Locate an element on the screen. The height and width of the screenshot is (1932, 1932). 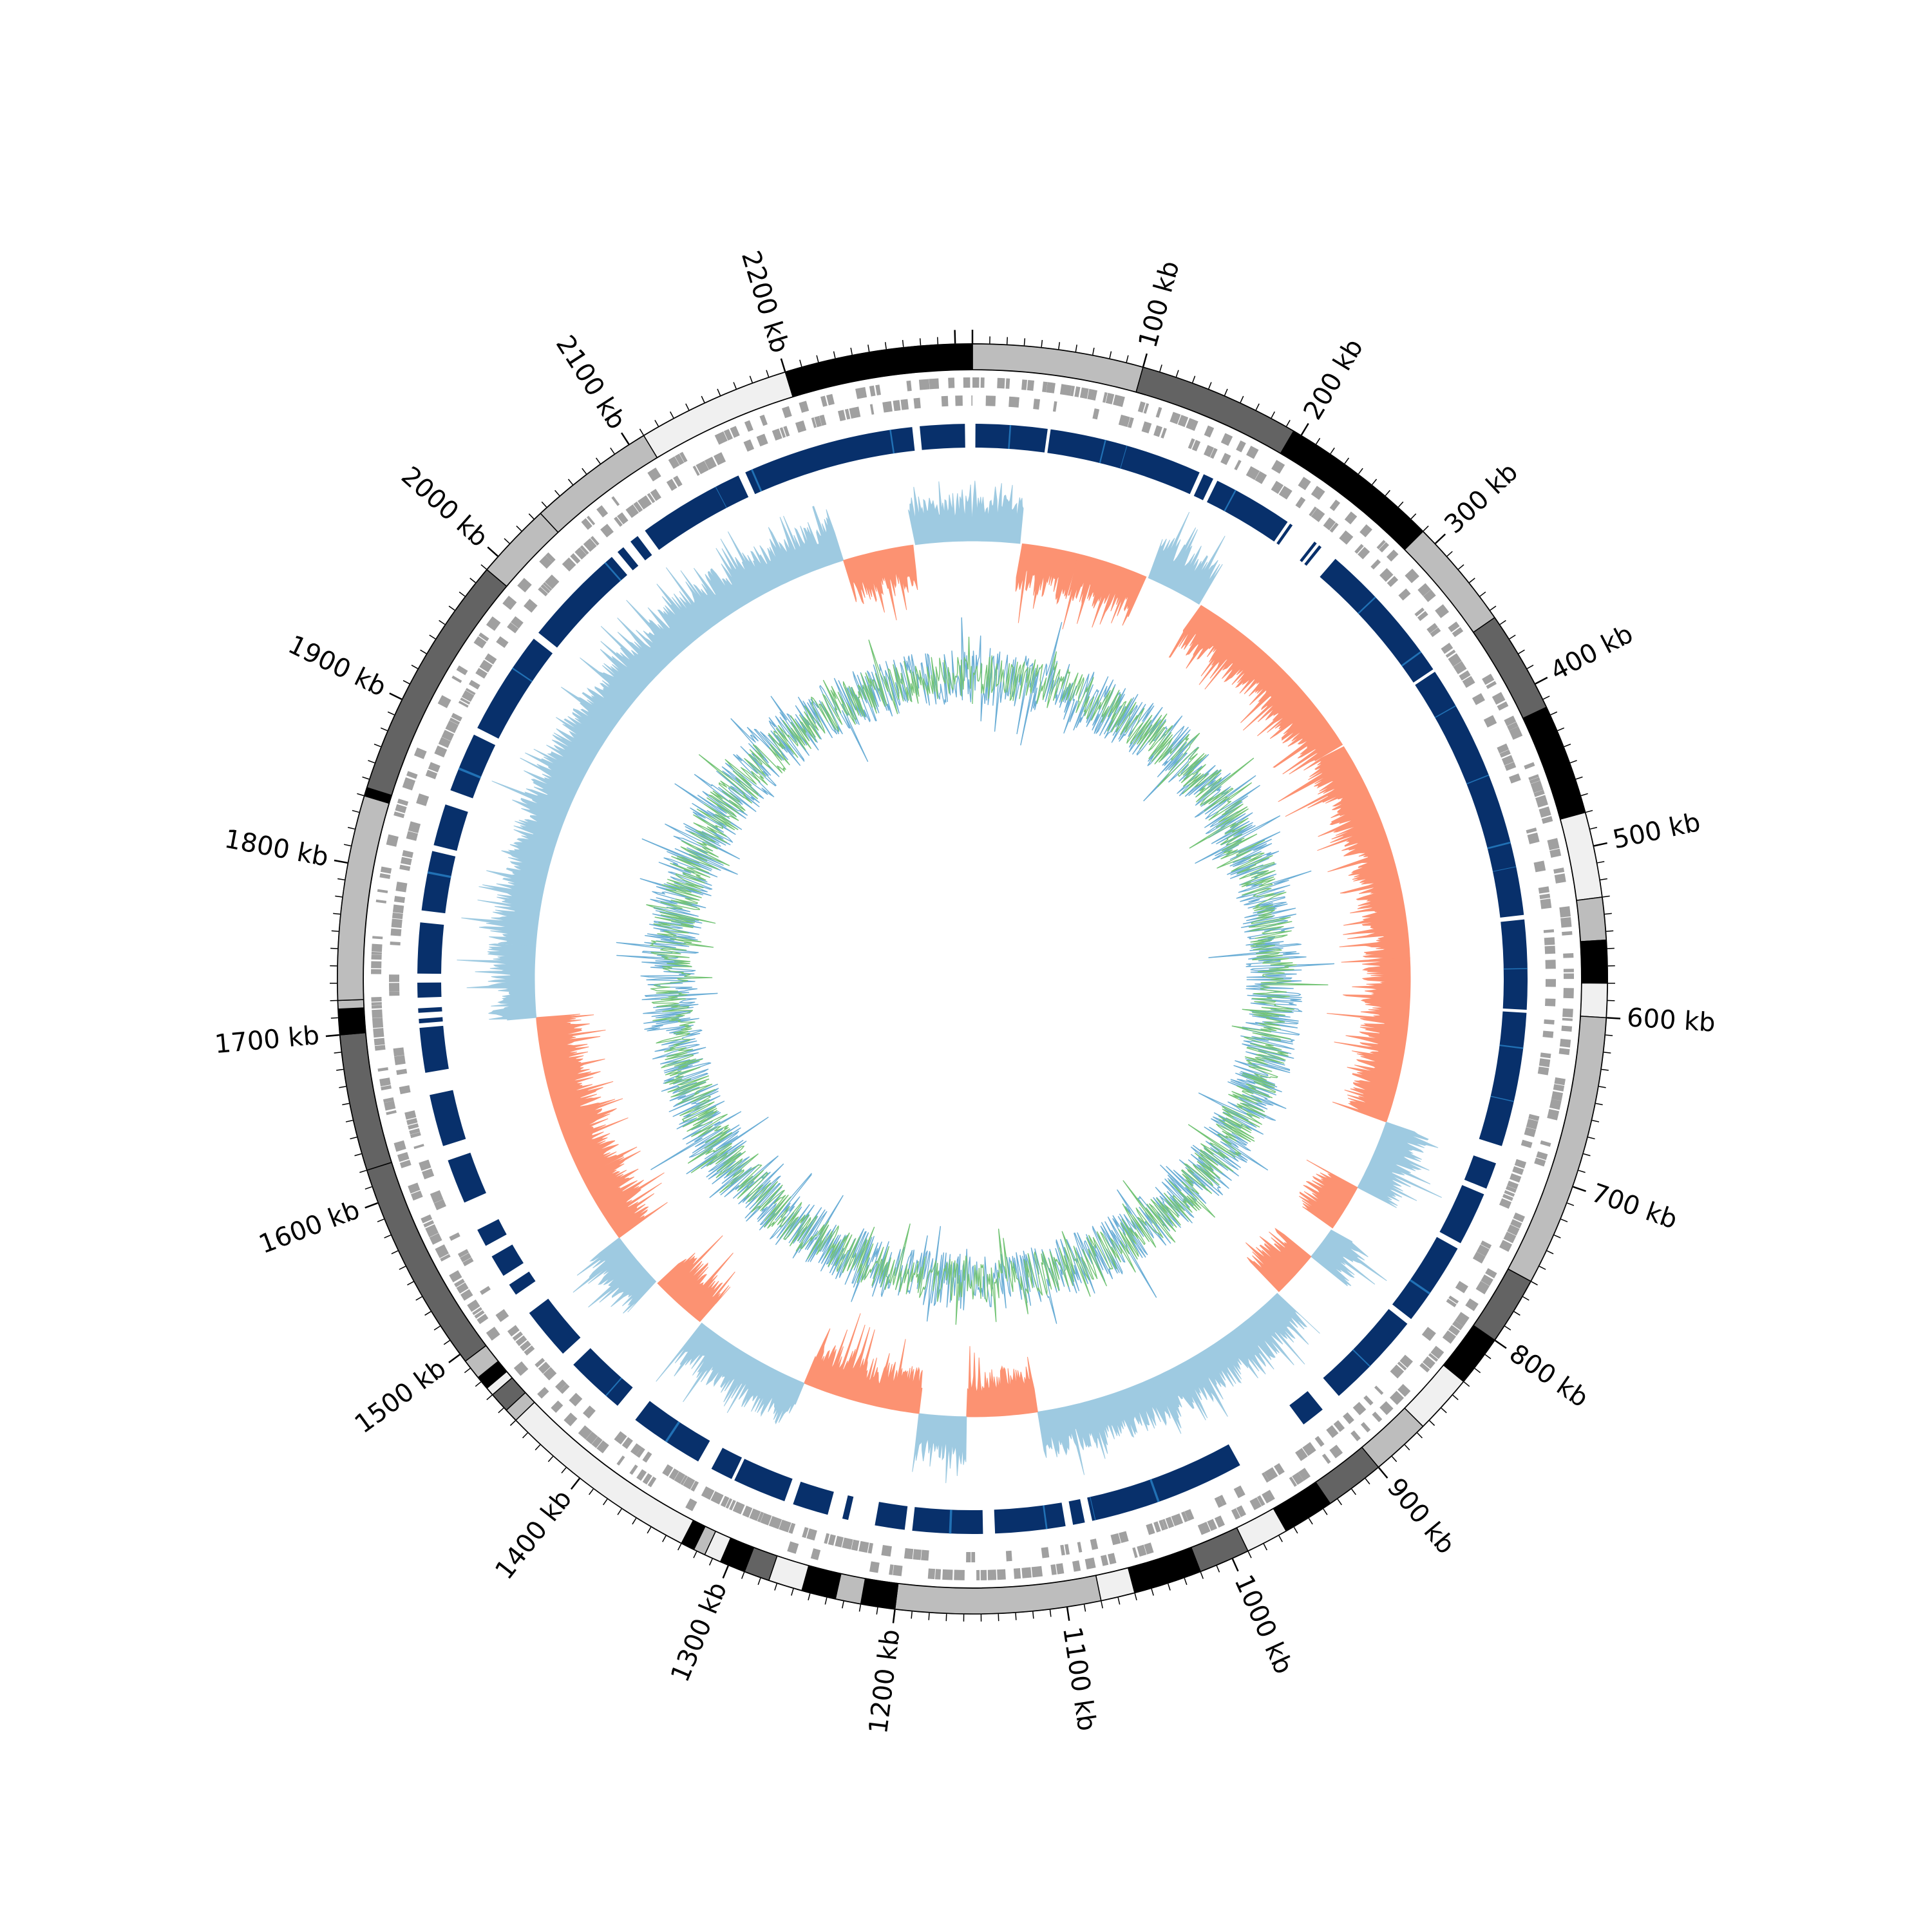
tick-label: 2100 kb is located at coordinates (591, 382).